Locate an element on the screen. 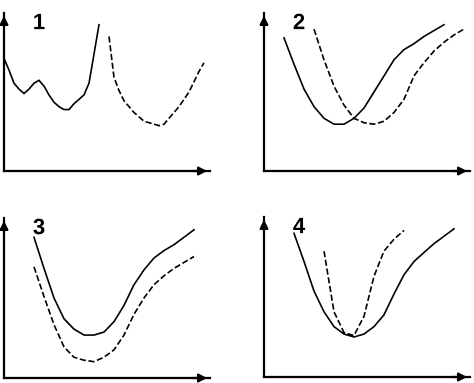 This screenshot has height=383, width=474. chart-title: 4 is located at coordinates (299, 226).